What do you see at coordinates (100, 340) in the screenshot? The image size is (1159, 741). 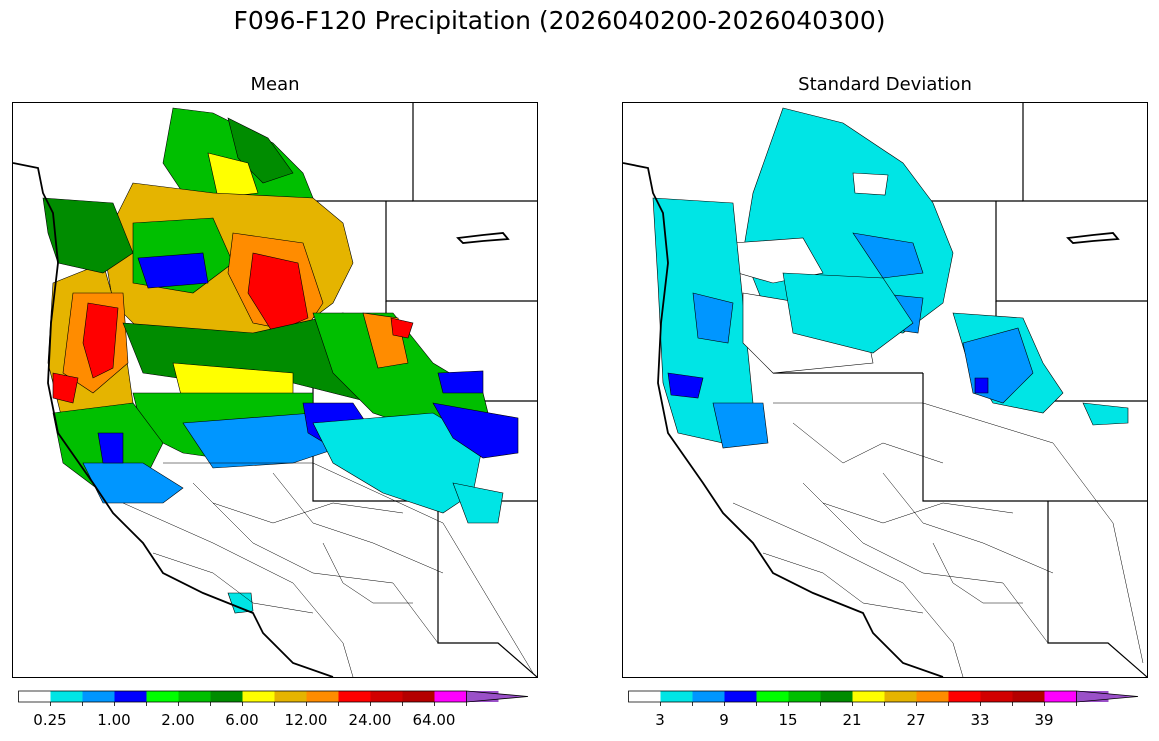 I see `basin-red-or` at bounding box center [100, 340].